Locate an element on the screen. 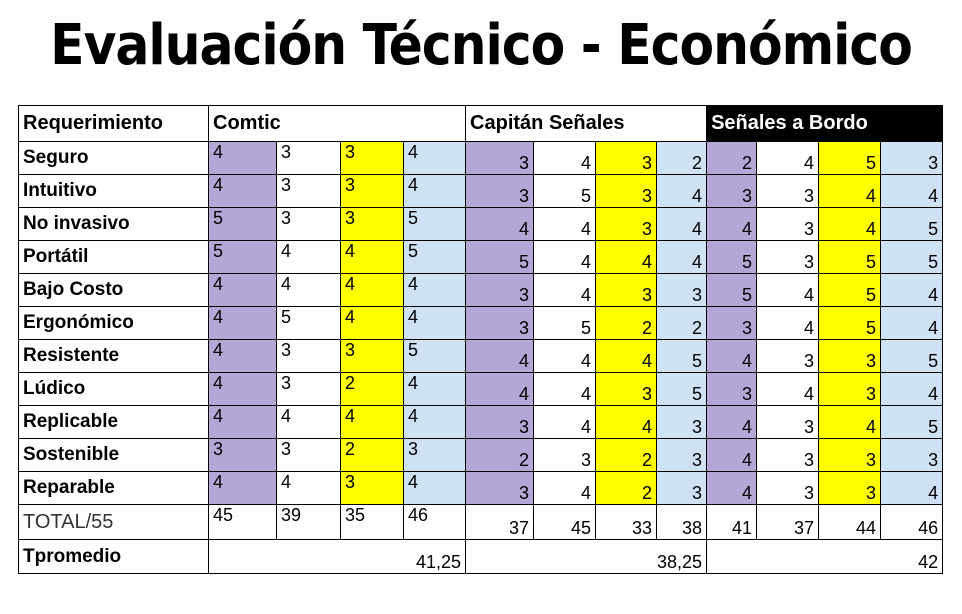 This screenshot has height=614, width=962. total-cell: 39 is located at coordinates (308, 522).